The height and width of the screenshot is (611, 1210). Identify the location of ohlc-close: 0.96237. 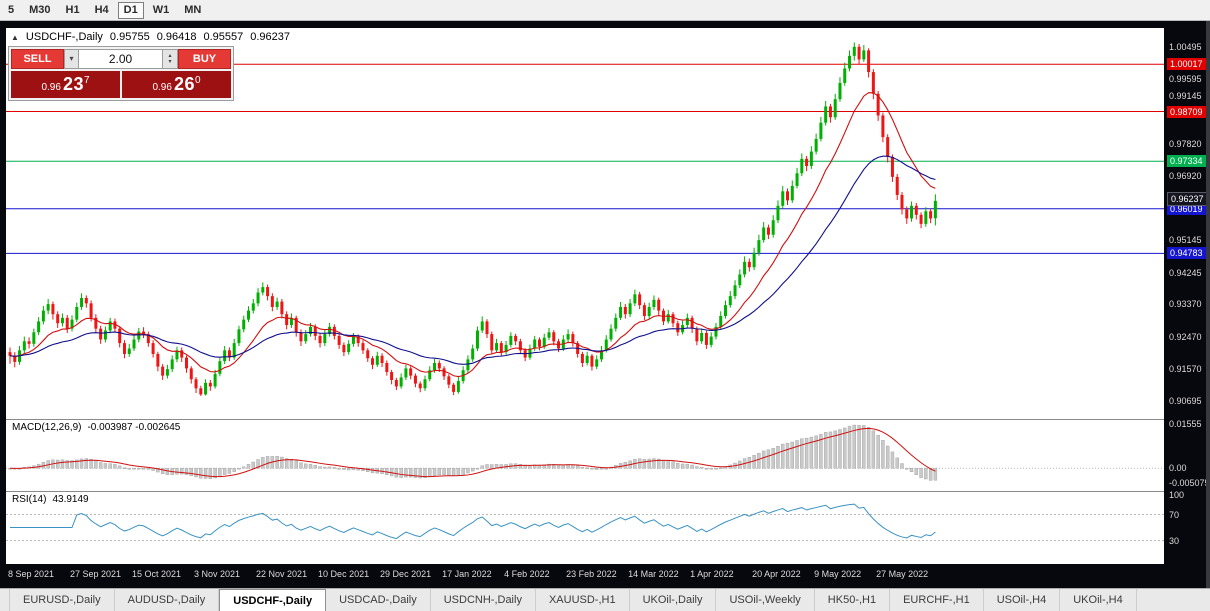
(270, 37).